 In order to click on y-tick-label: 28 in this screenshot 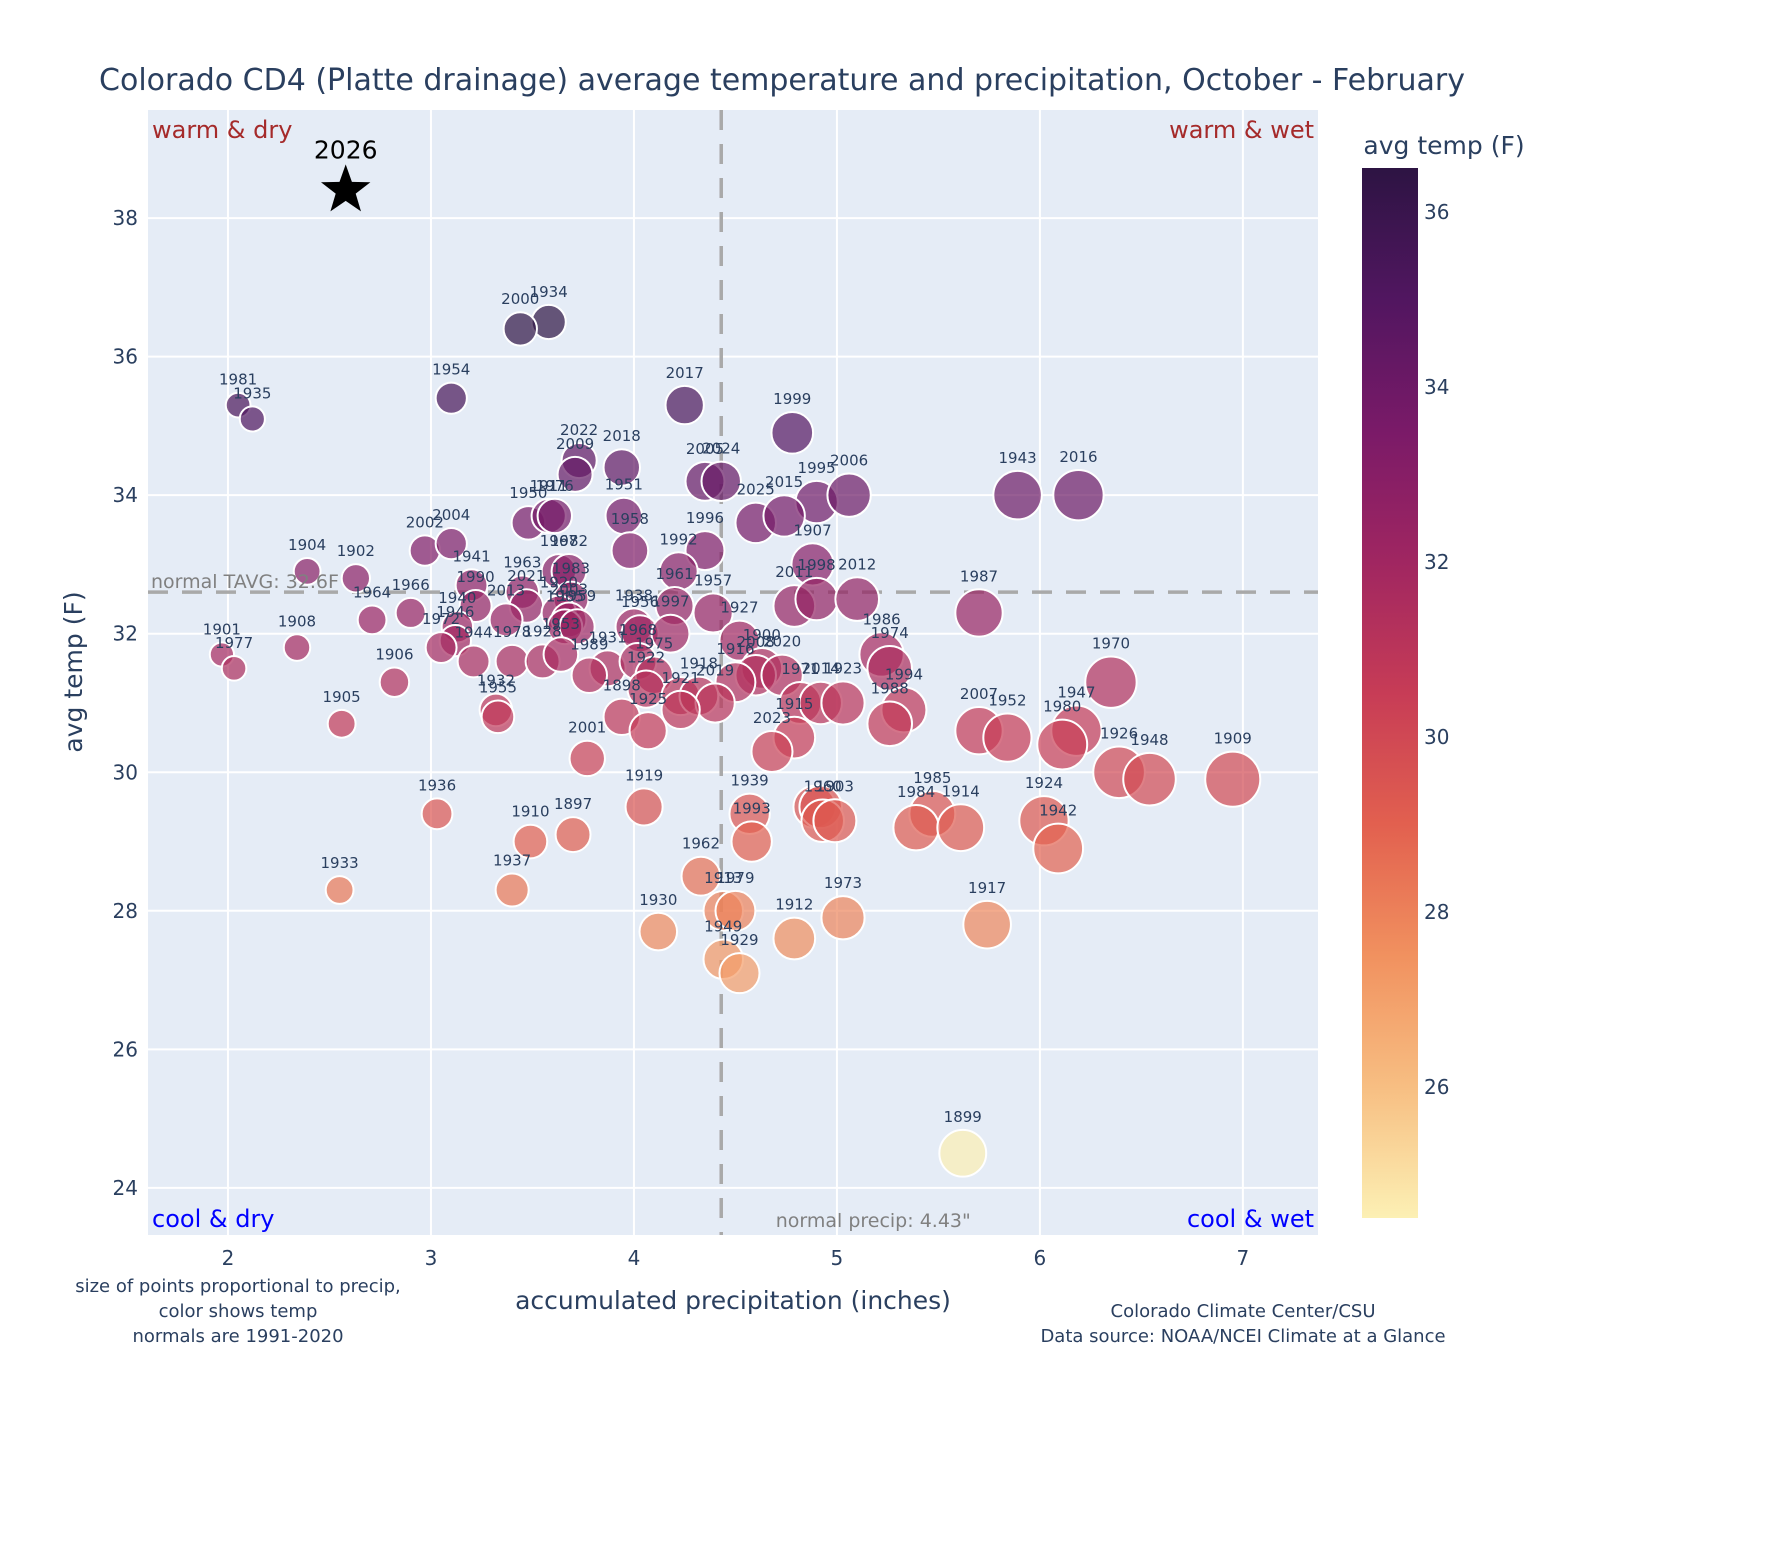, I will do `click(125, 911)`.